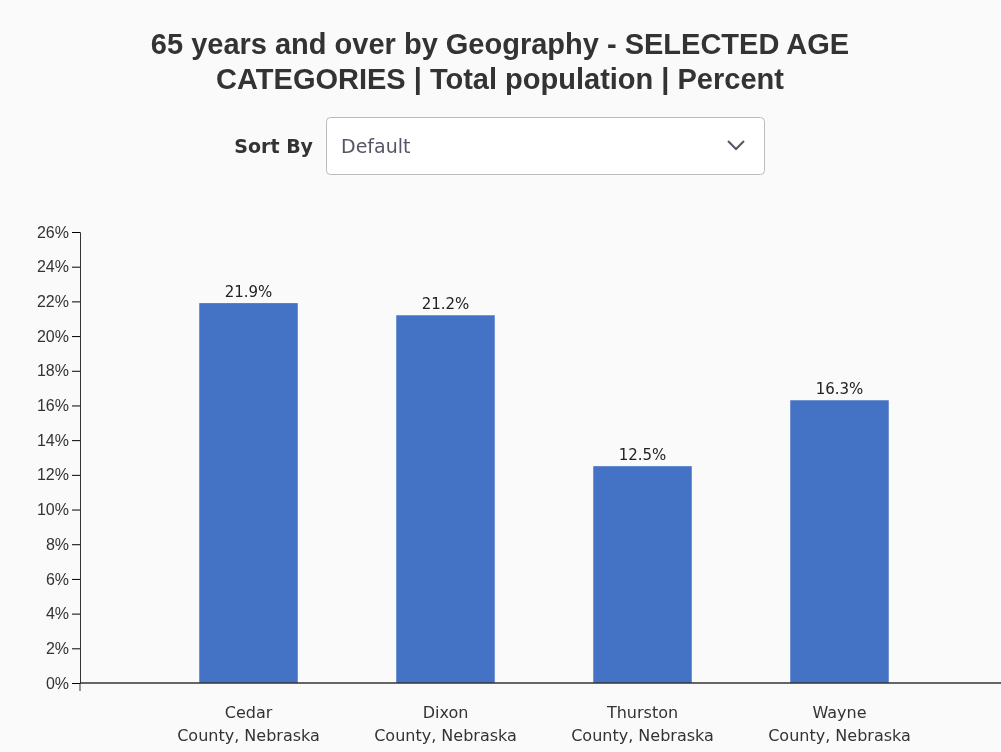 The width and height of the screenshot is (1001, 752). I want to click on data-label: 21.9%, so click(248, 292).